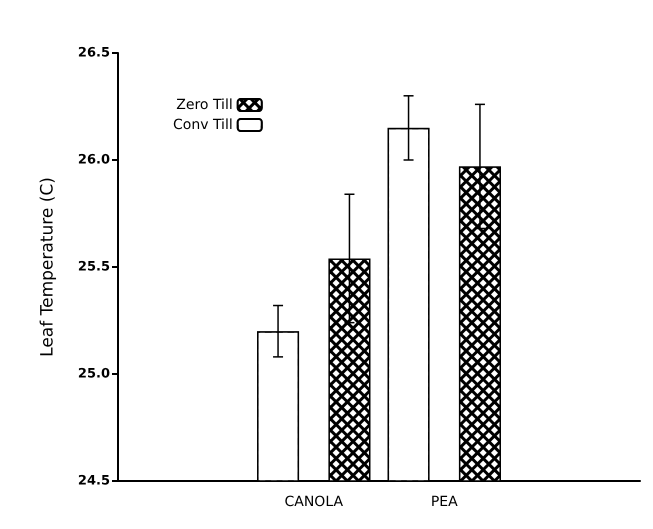  What do you see at coordinates (48, 267) in the screenshot?
I see `y-axis-title: Leaf Temperature (C)` at bounding box center [48, 267].